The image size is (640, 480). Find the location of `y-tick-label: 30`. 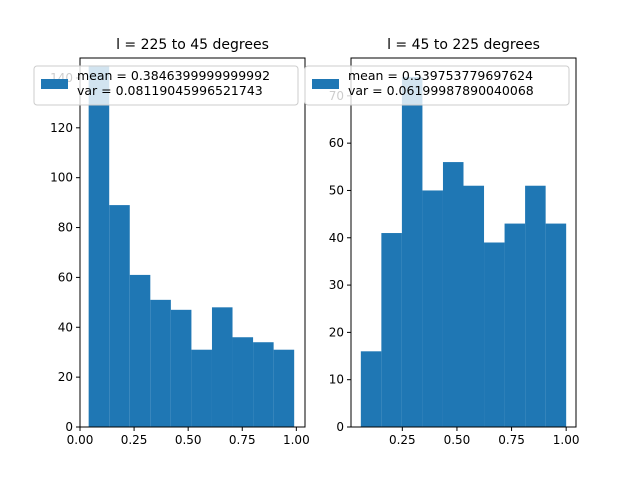

y-tick-label: 30 is located at coordinates (336, 285).